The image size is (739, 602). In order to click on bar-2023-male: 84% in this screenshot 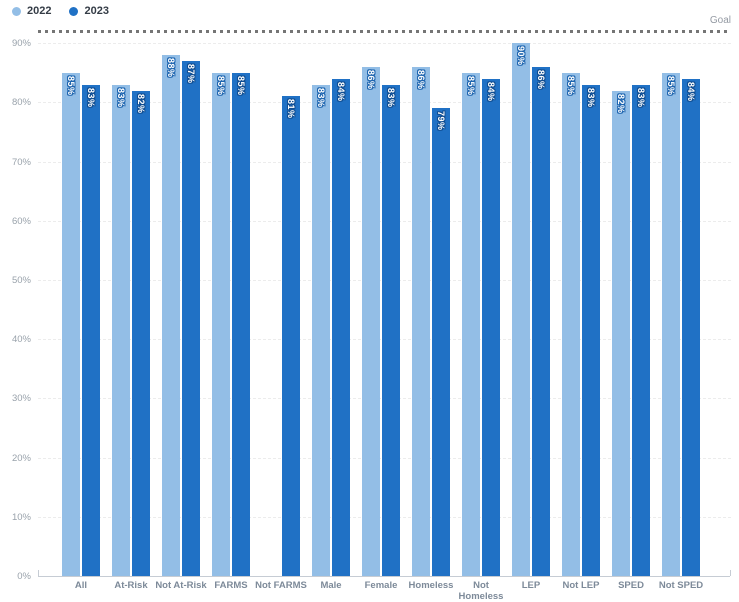, I will do `click(341, 327)`.